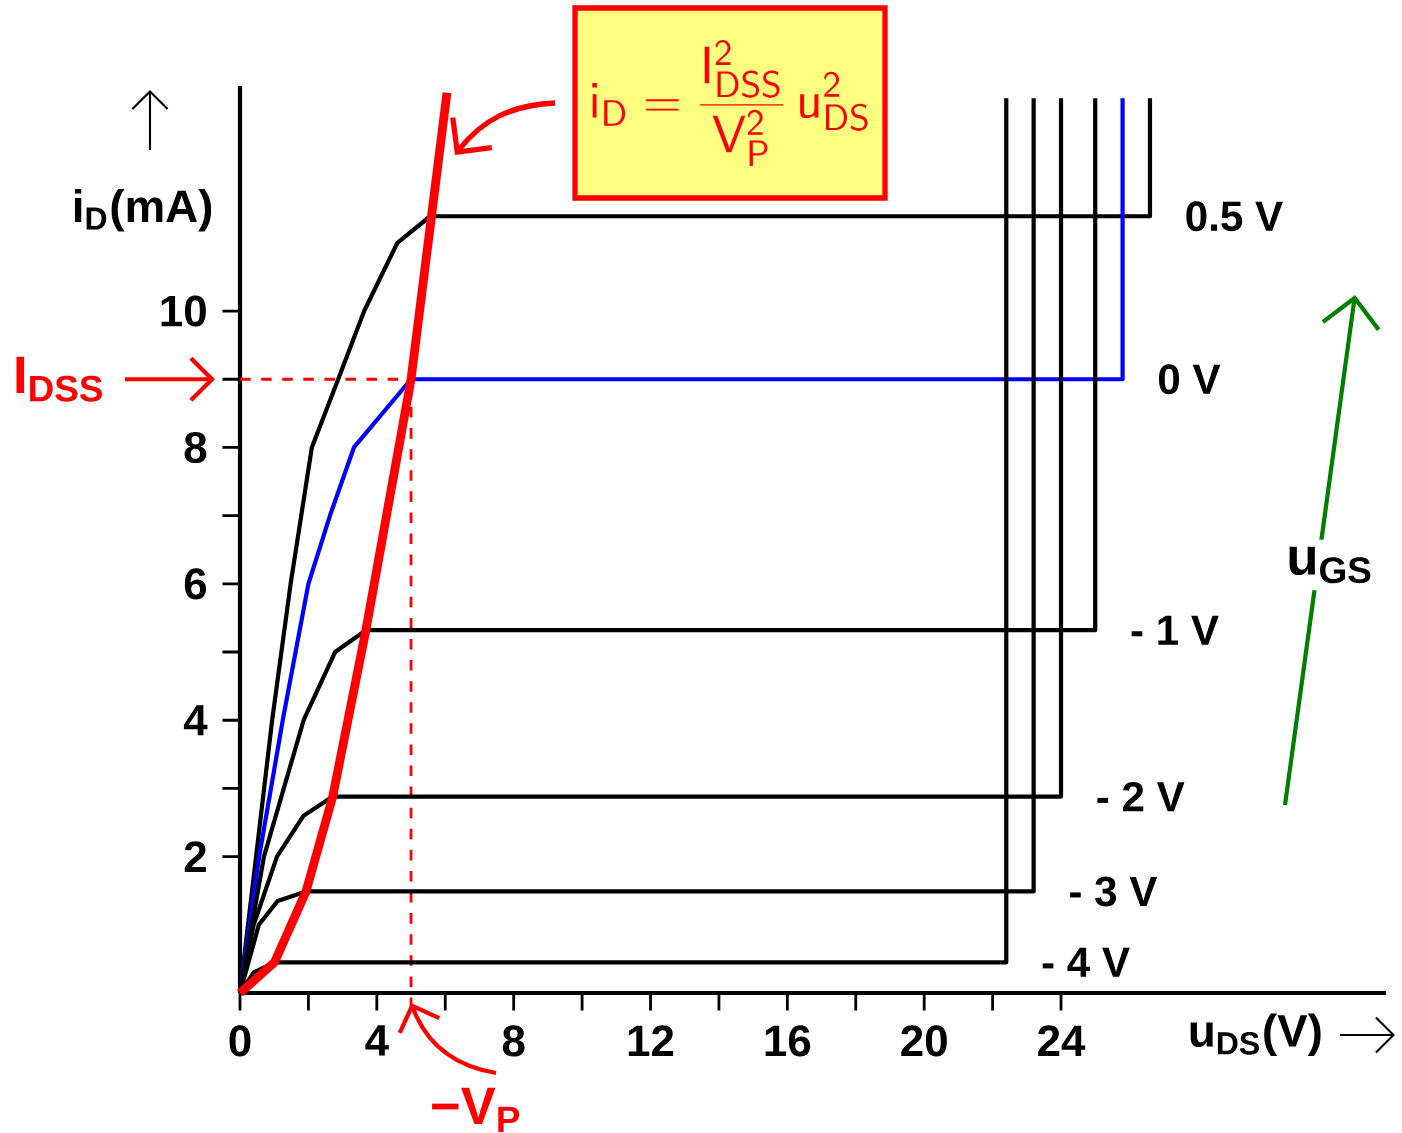 Image resolution: width=1402 pixels, height=1133 pixels. Describe the element at coordinates (1062, 1041) in the screenshot. I see `x-tick-label: 24` at that location.